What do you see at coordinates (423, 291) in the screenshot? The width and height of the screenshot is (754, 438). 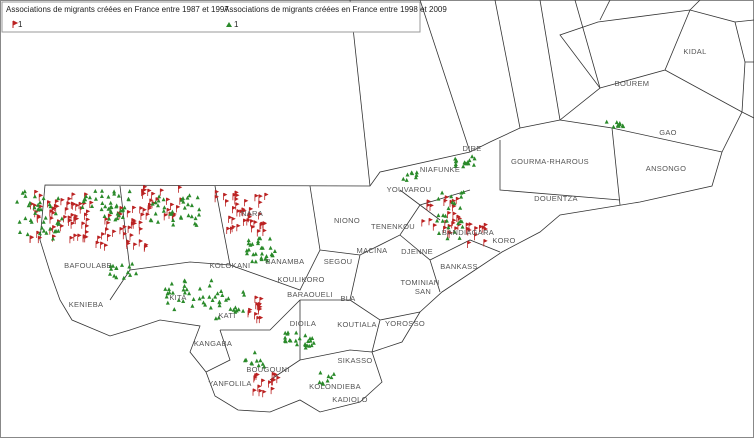 I see `region-label: SAN` at bounding box center [423, 291].